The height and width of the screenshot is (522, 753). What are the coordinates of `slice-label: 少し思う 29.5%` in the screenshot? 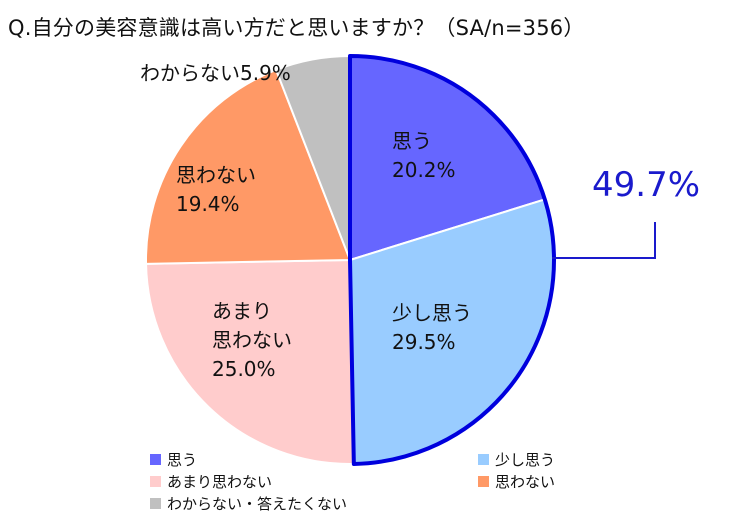 It's located at (432, 327).